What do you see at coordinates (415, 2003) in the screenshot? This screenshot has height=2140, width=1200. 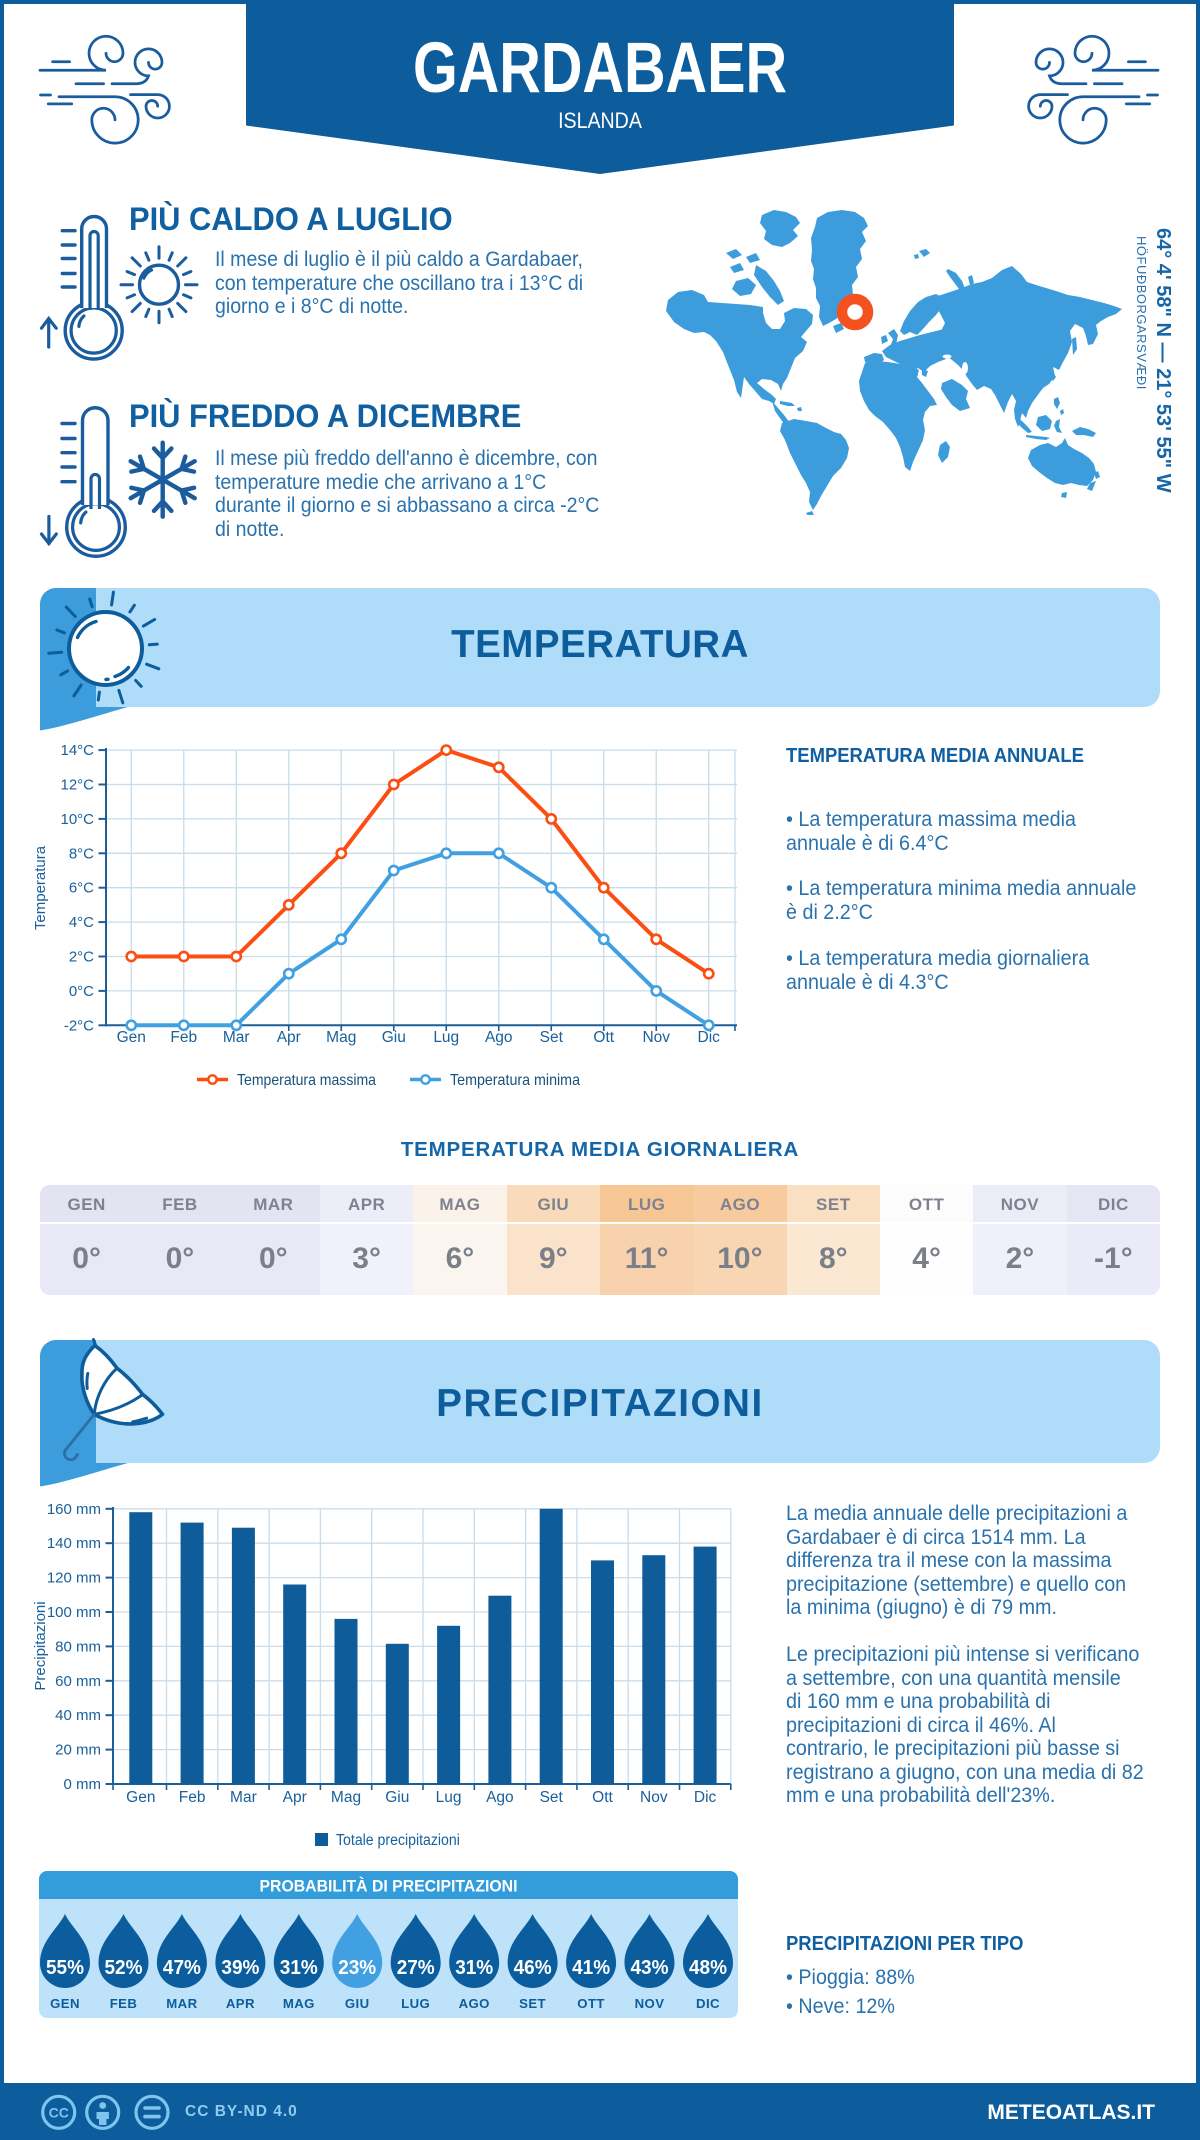 I see `svg-text: LUG` at bounding box center [415, 2003].